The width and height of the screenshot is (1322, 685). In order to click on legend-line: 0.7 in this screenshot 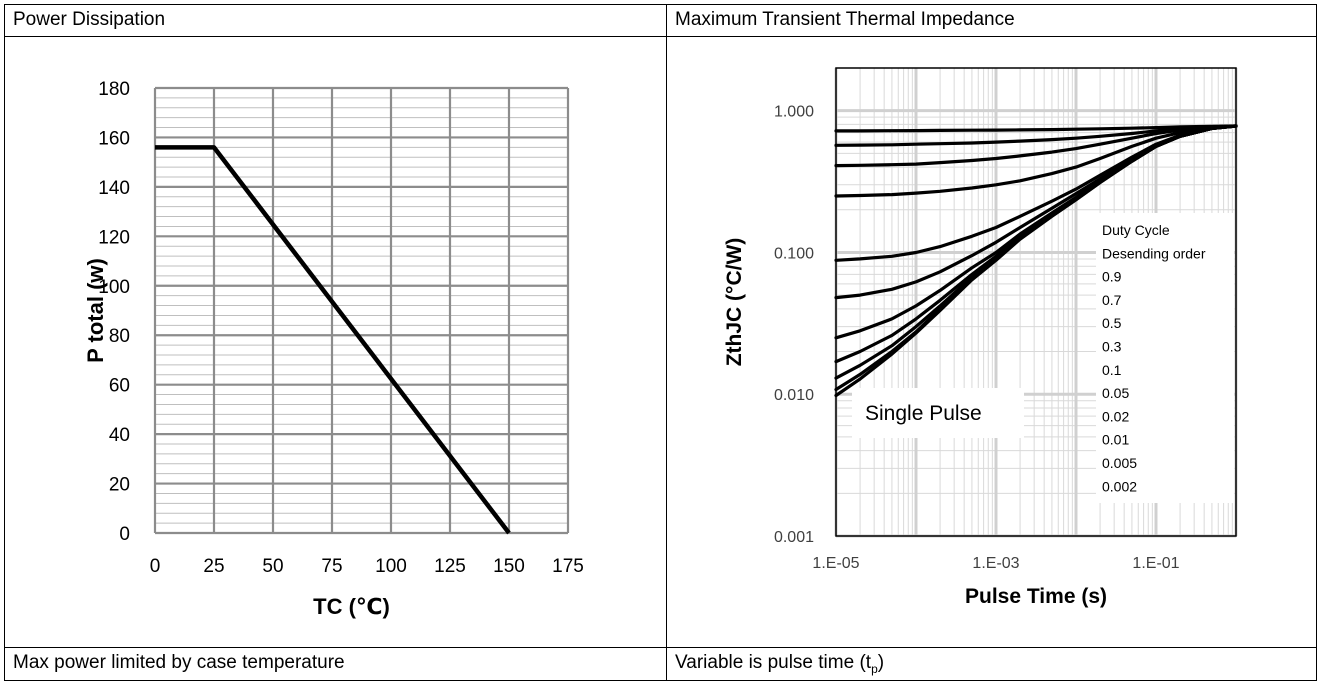, I will do `click(1112, 300)`.